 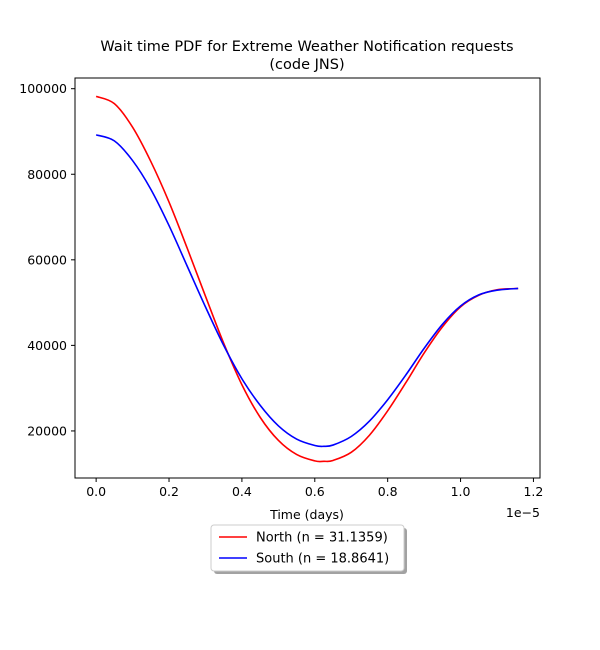 I want to click on legend: North (n = 31.1359) South (n = 18.8641), so click(x=308, y=549).